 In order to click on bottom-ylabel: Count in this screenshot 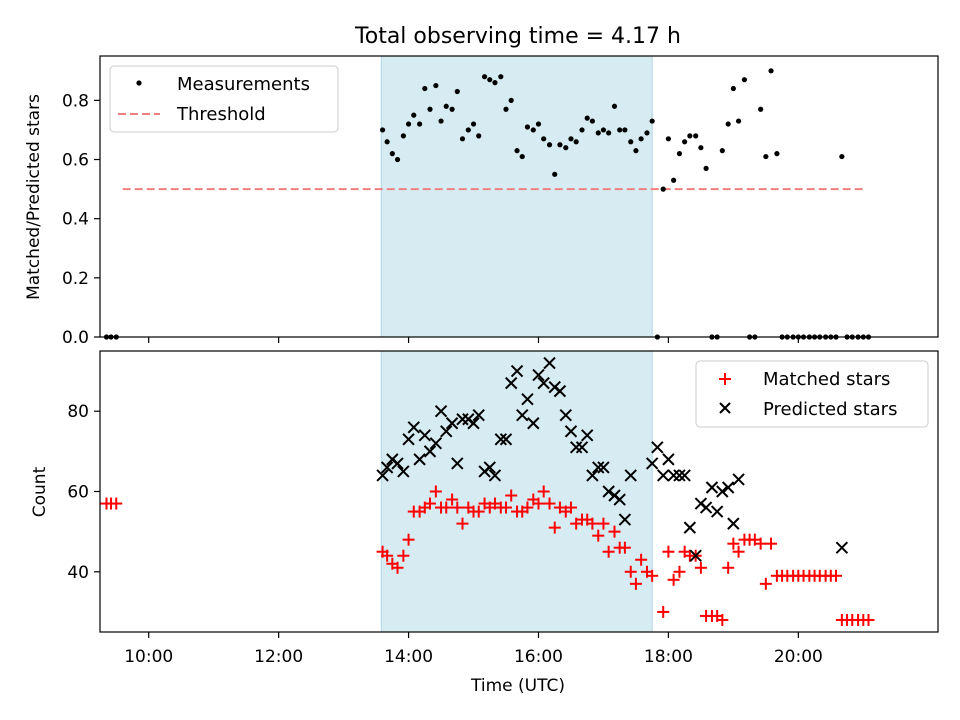, I will do `click(40, 491)`.